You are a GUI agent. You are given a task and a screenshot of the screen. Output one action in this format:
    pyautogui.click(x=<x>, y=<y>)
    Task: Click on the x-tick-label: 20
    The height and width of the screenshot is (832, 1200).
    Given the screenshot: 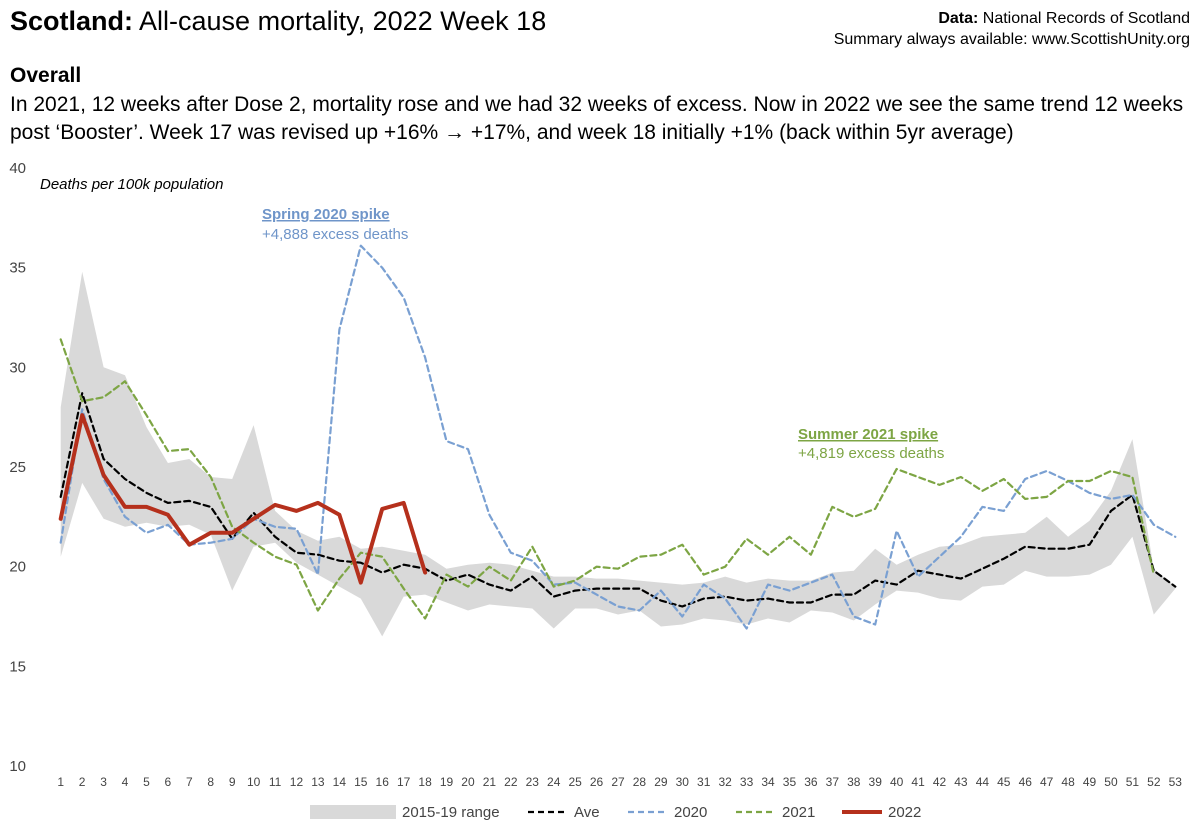 What is the action you would take?
    pyautogui.click(x=468, y=782)
    